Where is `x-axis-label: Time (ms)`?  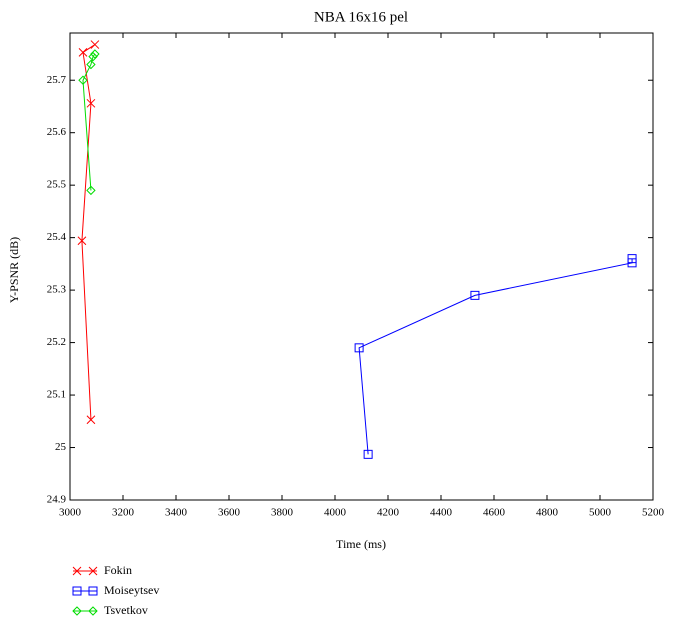
x-axis-label: Time (ms) is located at coordinates (361, 544).